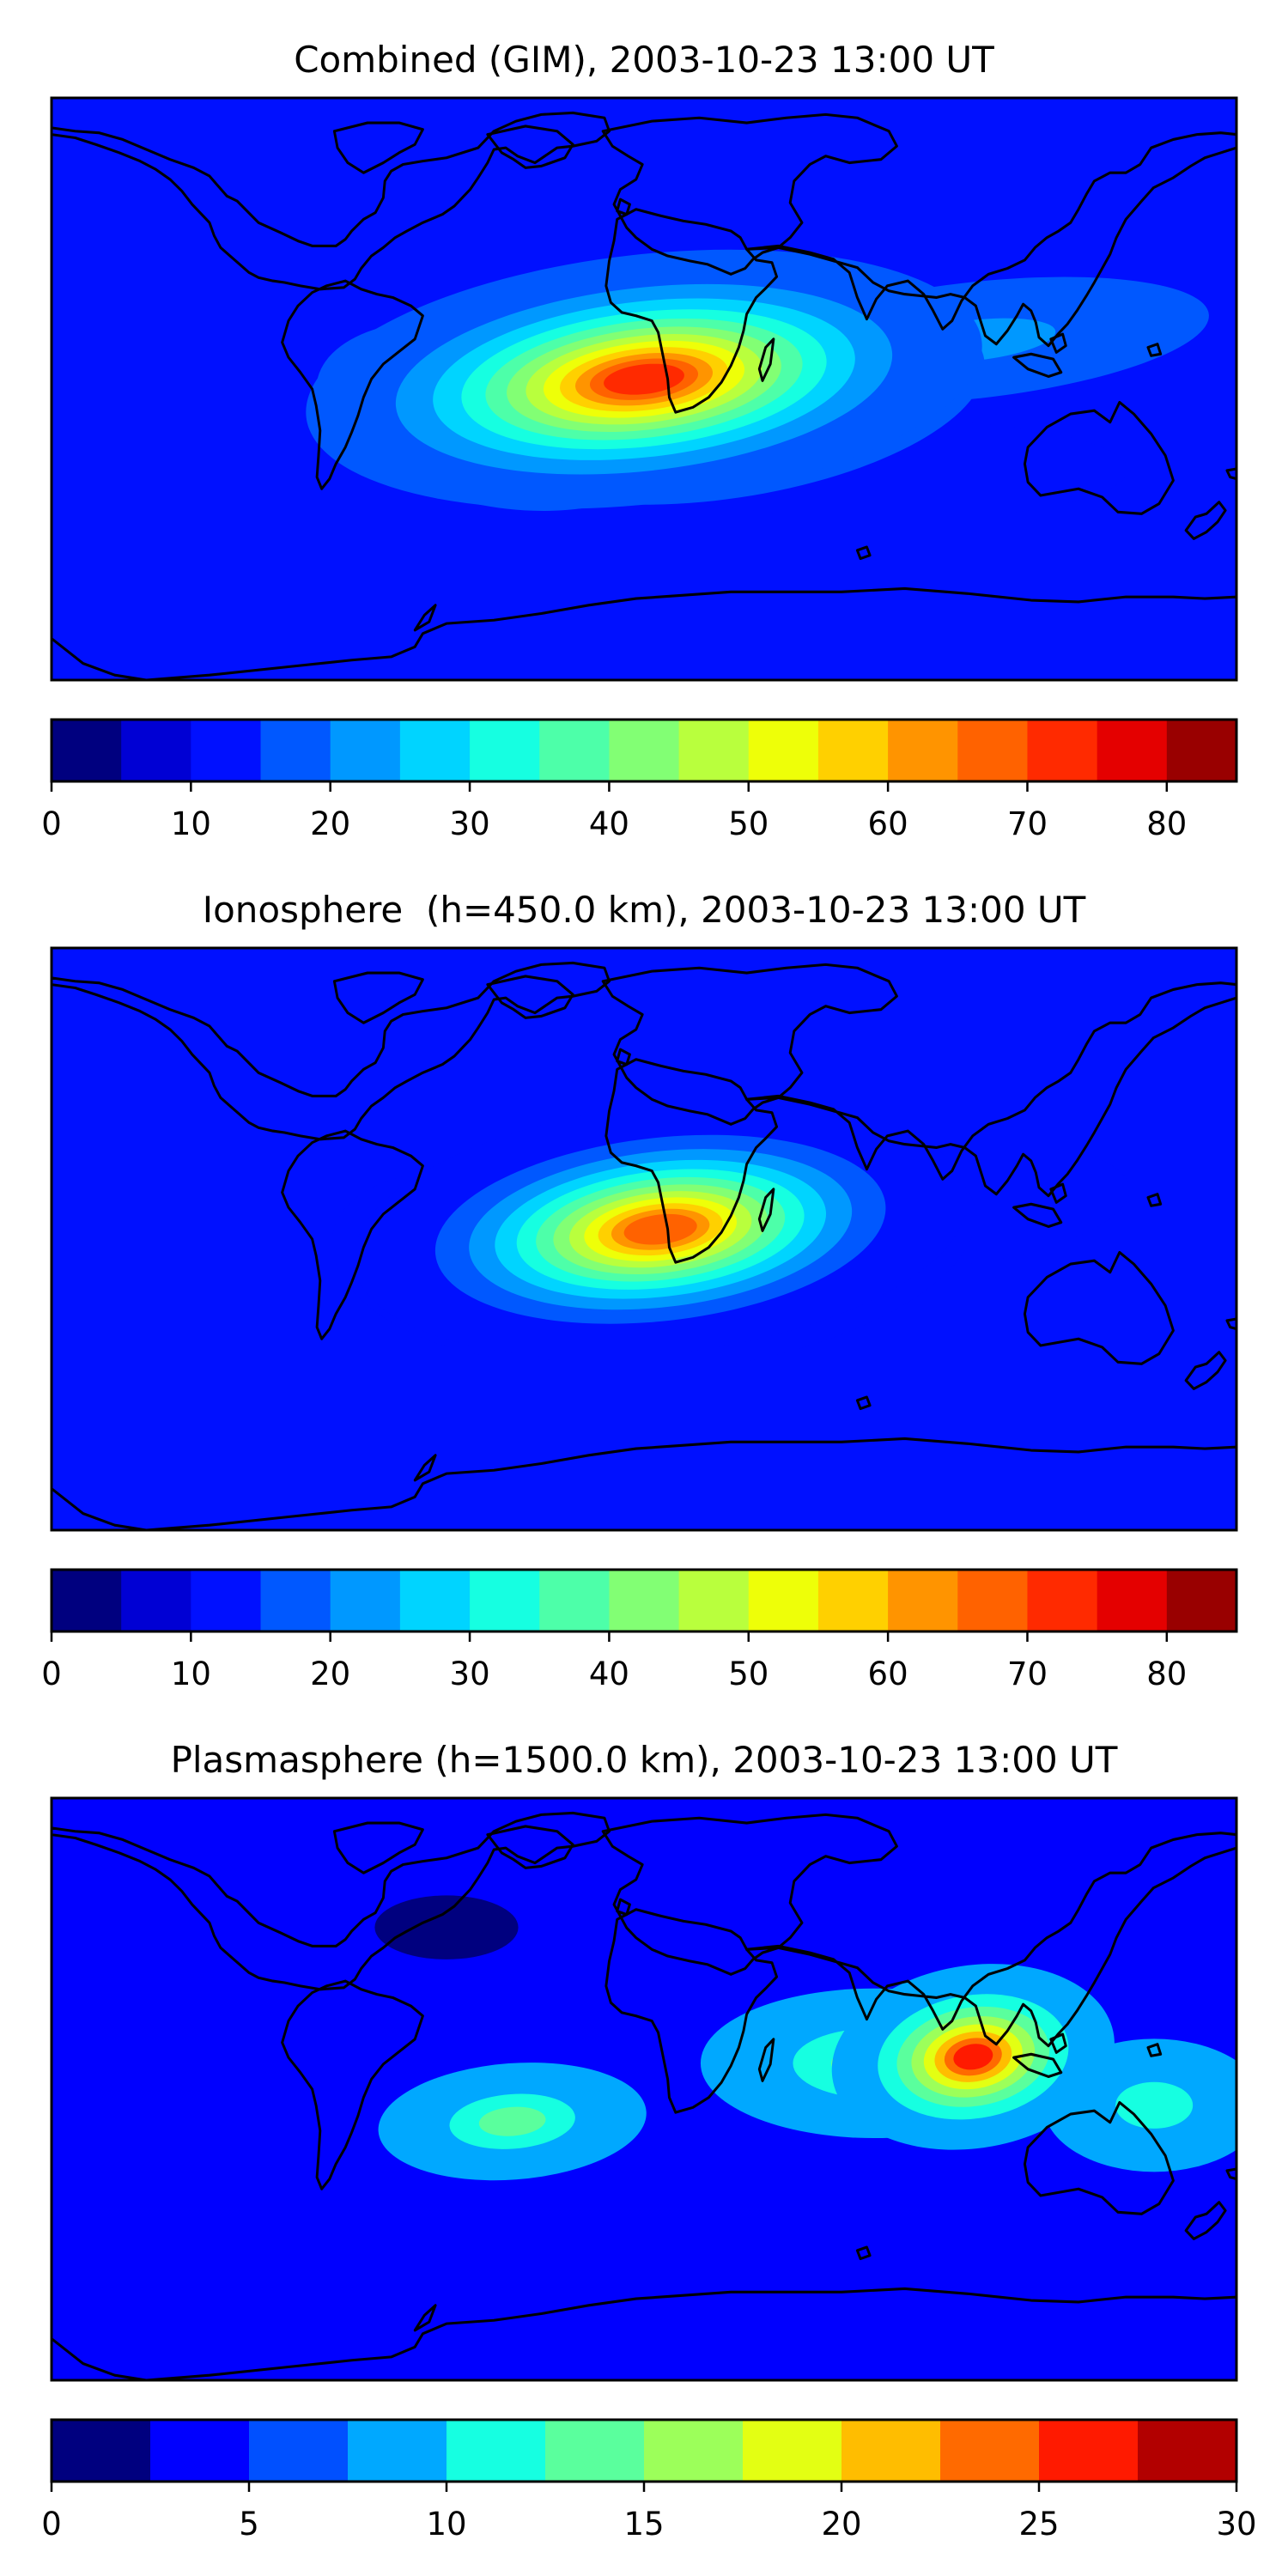 This screenshot has height=2576, width=1288. I want to click on panel-3-colorbar, so click(644, 2455).